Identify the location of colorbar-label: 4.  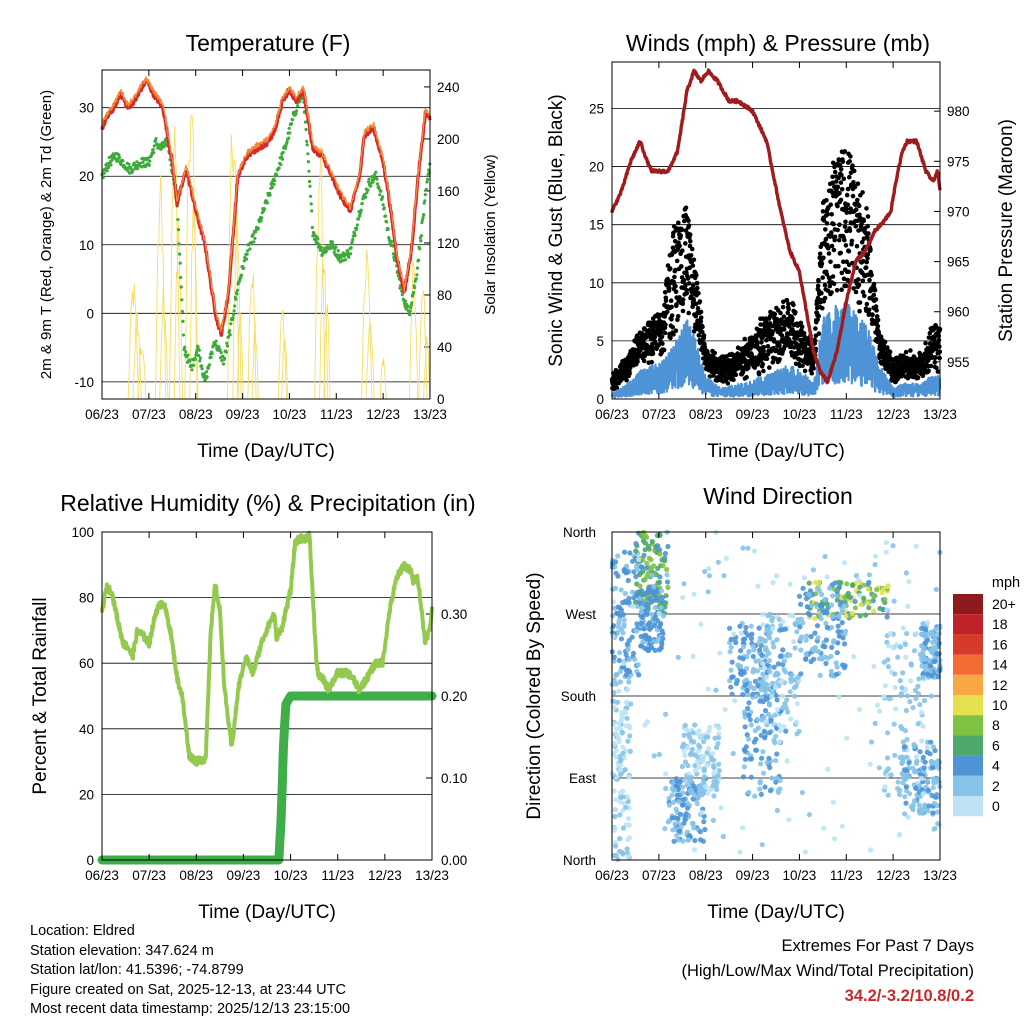
(996, 766).